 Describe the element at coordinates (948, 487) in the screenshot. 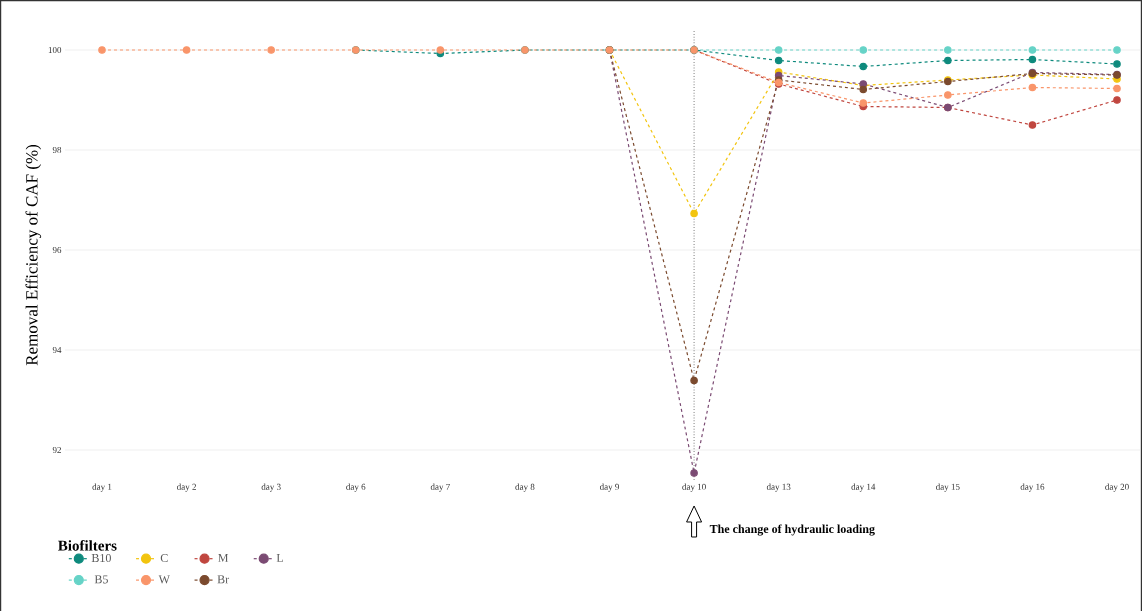

I see `x-tick-label: day 15` at that location.